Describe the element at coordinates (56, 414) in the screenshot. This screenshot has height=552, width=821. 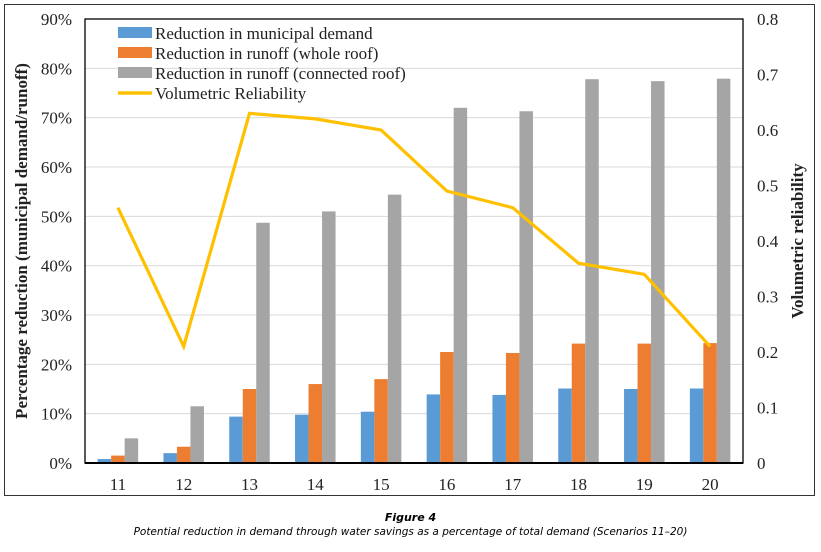
I see `y-tick-label: 10%` at that location.